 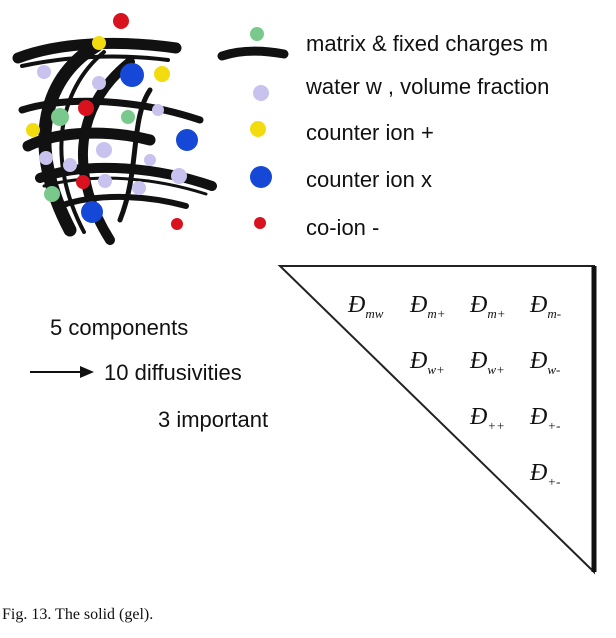 I want to click on legend-co-ion-marker, so click(x=260, y=223).